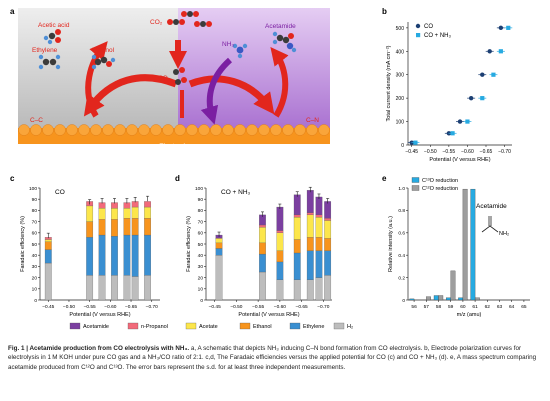 The width and height of the screenshot is (550, 401). What do you see at coordinates (428, 27) in the screenshot?
I see `legend-label: CO` at bounding box center [428, 27].